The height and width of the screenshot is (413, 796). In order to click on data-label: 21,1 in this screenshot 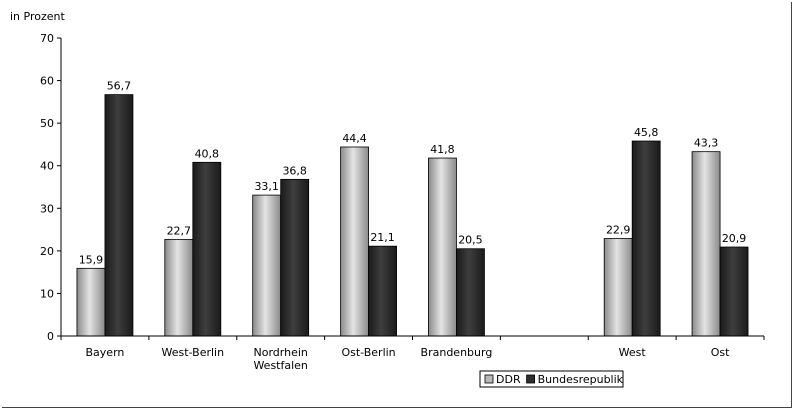, I will do `click(382, 237)`.